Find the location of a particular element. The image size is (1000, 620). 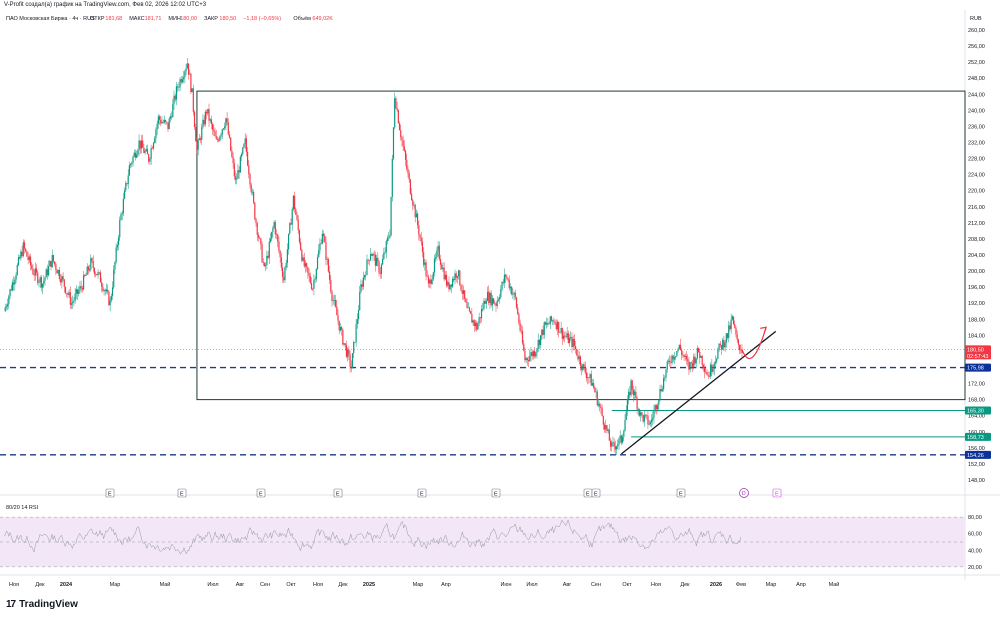

tradingview-brand: 17 TradingView is located at coordinates (42, 604).